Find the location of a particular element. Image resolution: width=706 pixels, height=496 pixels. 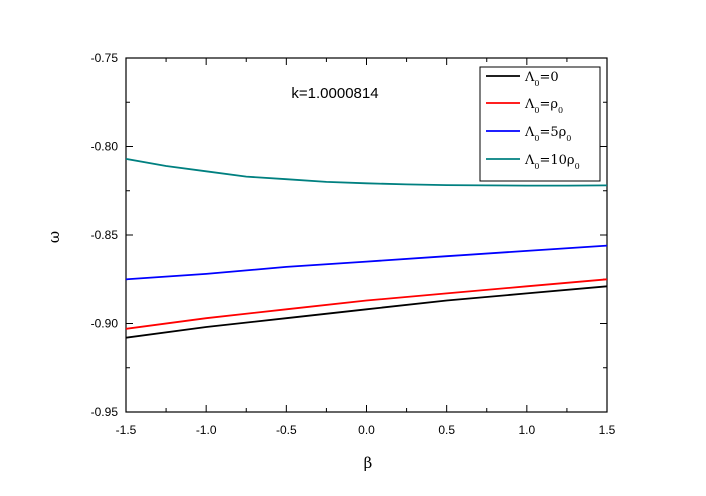

x-tick-label: 1.5 is located at coordinates (607, 430).